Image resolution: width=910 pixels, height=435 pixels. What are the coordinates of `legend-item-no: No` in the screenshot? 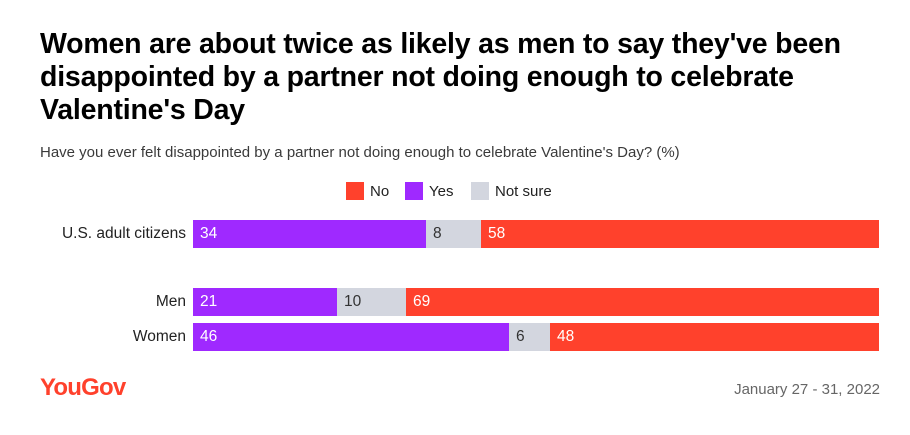 It's located at (367, 191).